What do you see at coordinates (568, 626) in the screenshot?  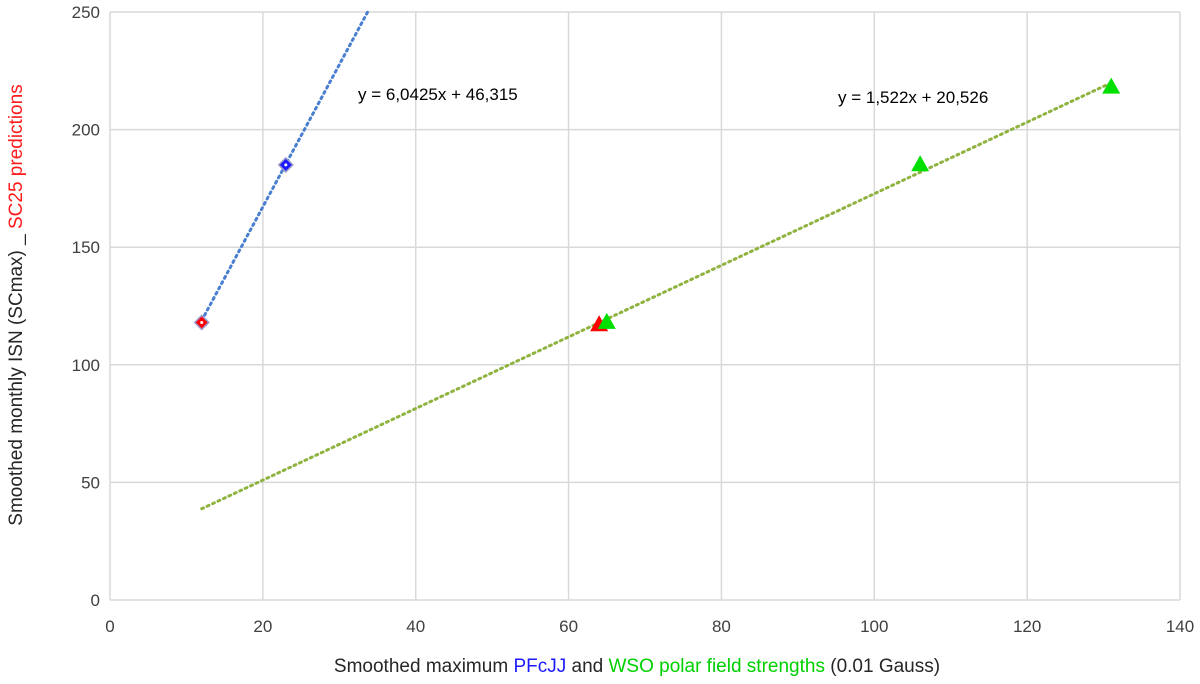 I see `x-tick-label: 60` at bounding box center [568, 626].